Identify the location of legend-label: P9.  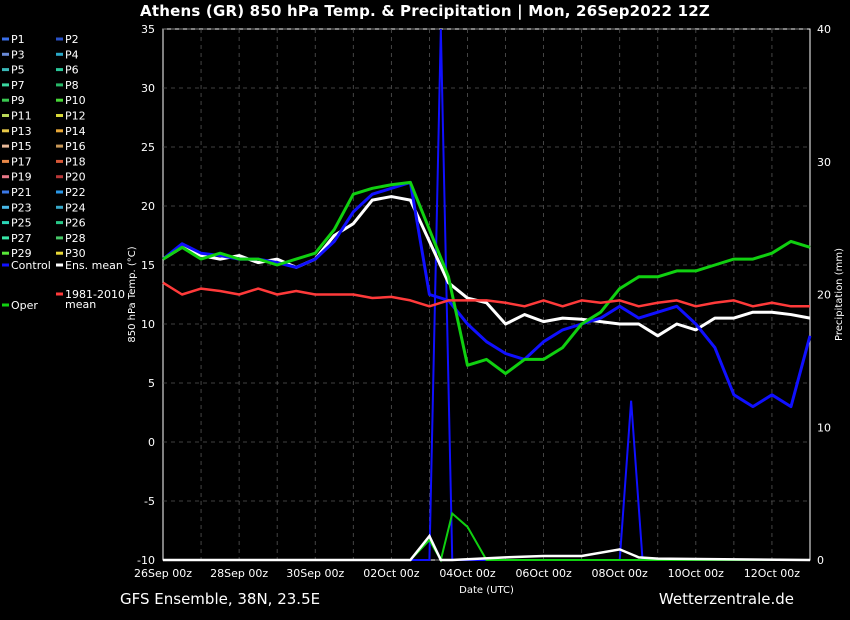
(18, 100).